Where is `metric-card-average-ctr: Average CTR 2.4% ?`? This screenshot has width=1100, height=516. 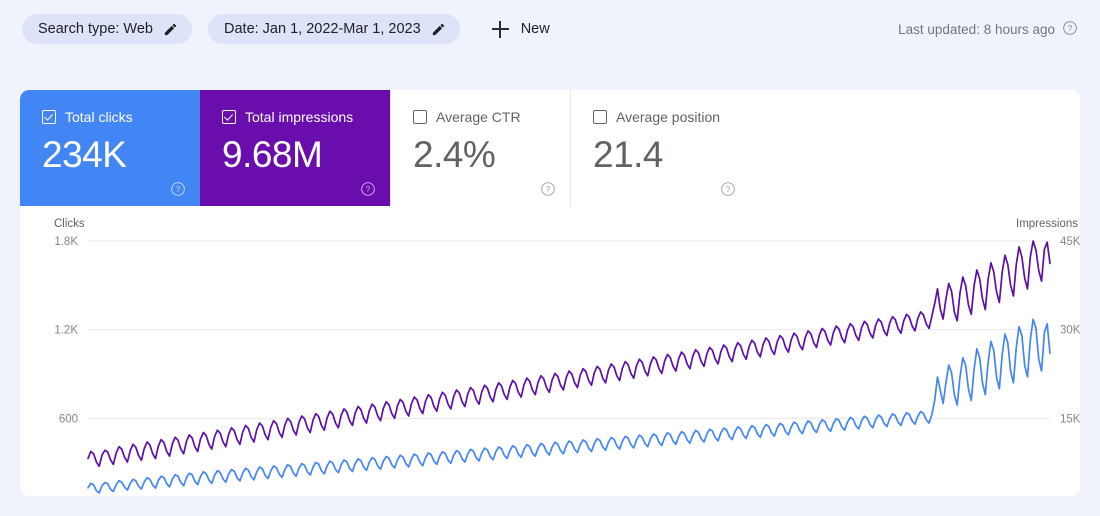 metric-card-average-ctr: Average CTR 2.4% ? is located at coordinates (480, 148).